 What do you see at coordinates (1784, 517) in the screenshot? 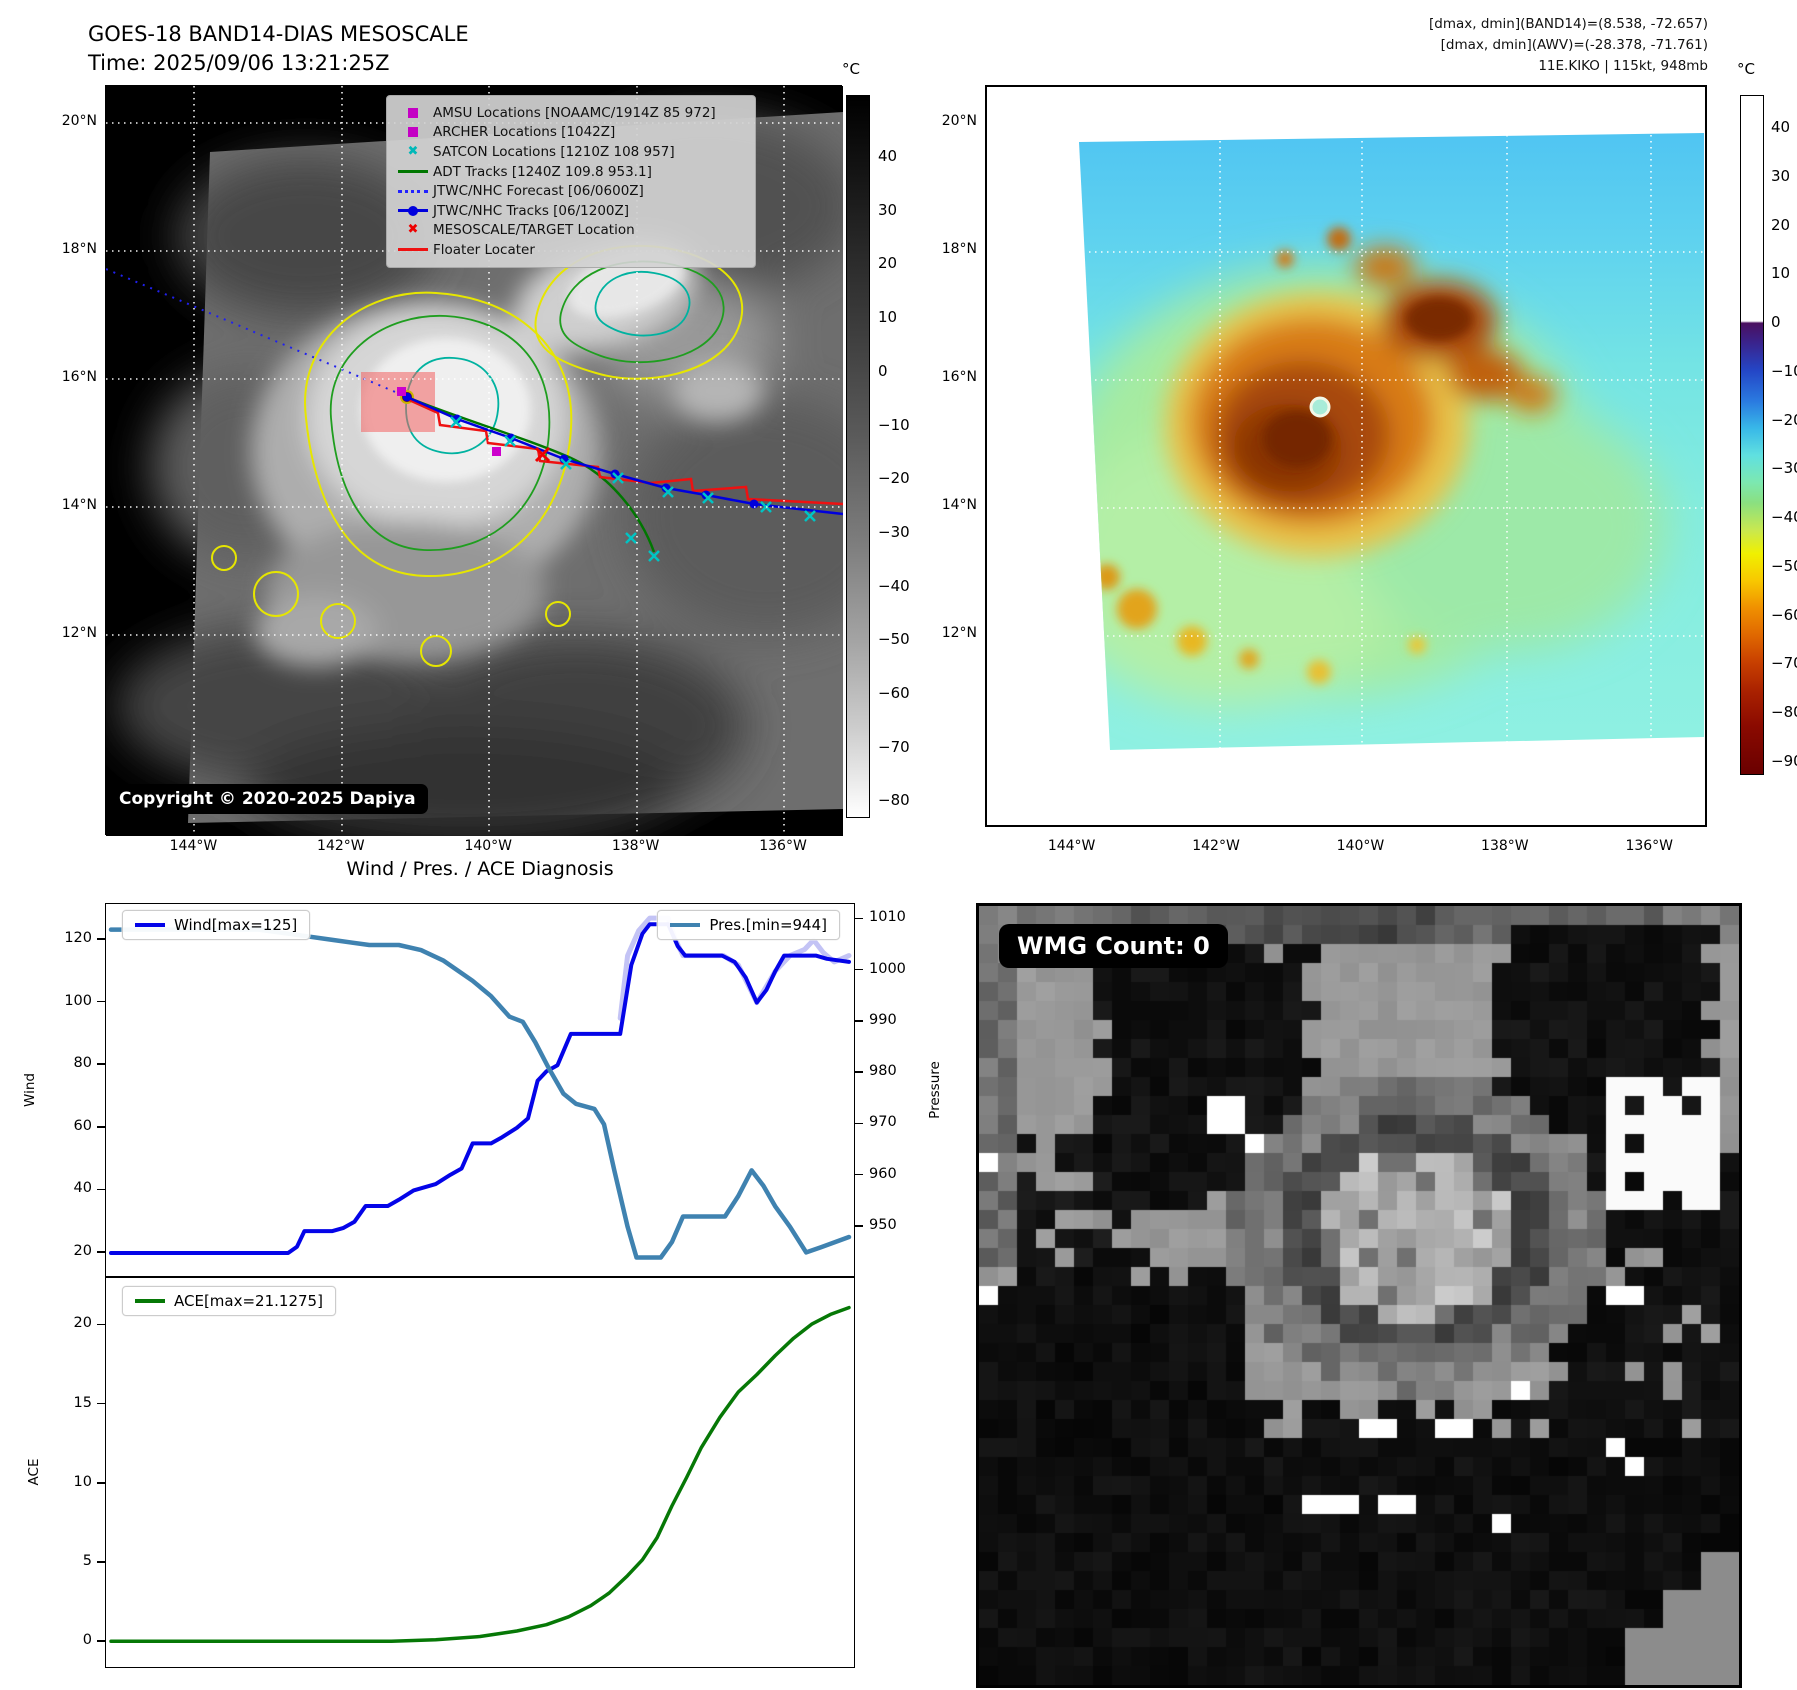
I see `colorbar-right-tick: −40` at bounding box center [1784, 517].